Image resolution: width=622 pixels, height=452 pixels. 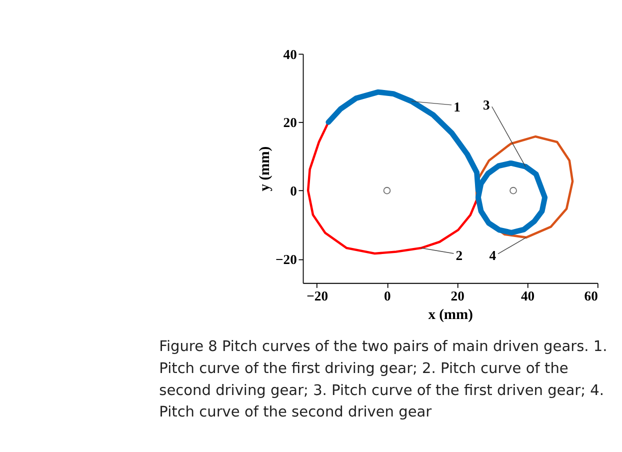 I want to click on annotation: 2, so click(x=459, y=255).